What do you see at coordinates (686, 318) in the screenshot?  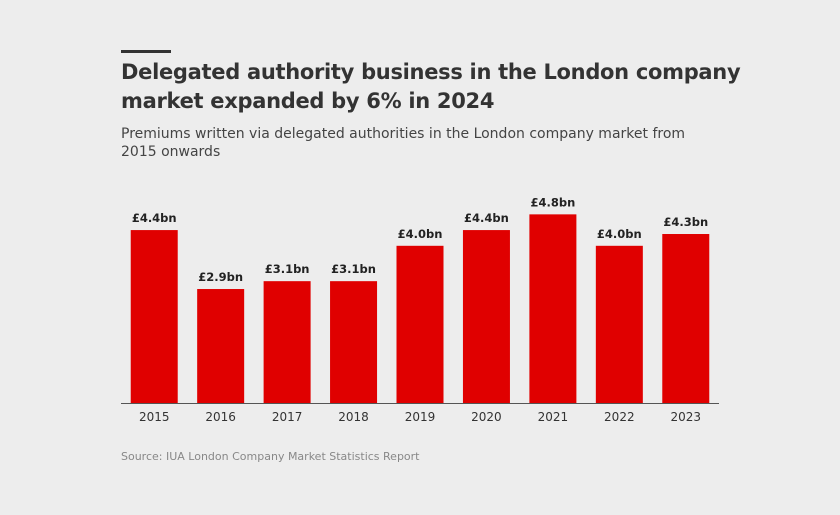 I see `bar-2023` at bounding box center [686, 318].